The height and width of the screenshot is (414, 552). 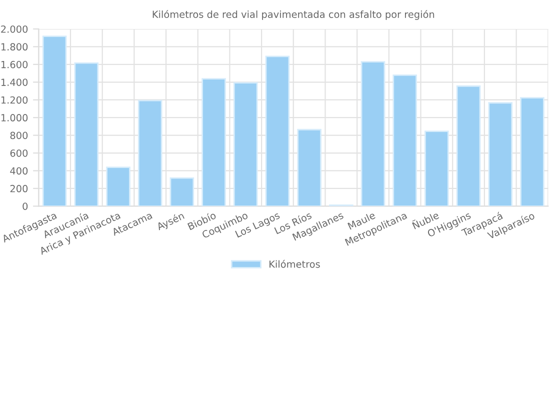 What do you see at coordinates (19, 153) in the screenshot?
I see `y-tick-label: 600` at bounding box center [19, 153].